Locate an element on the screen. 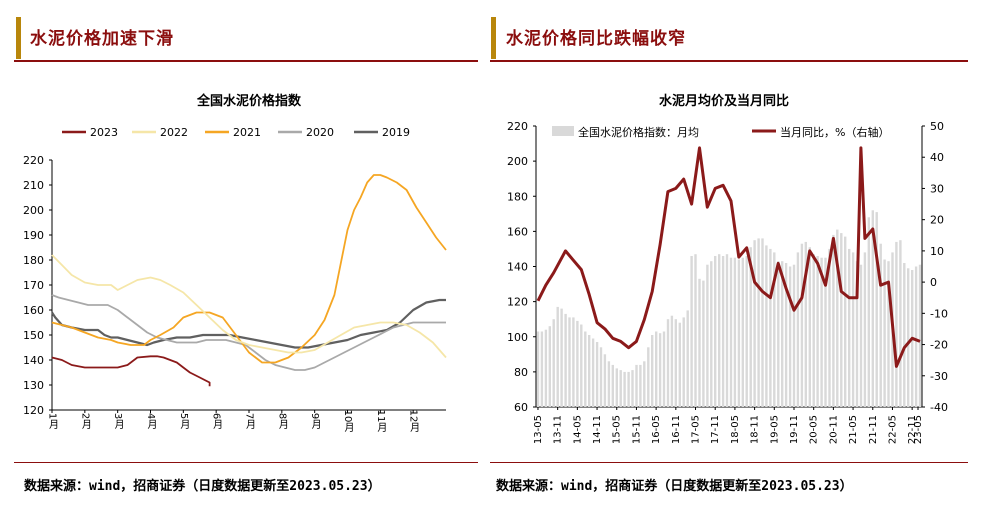 The height and width of the screenshot is (507, 1000). left-x-tick-label: 11月 is located at coordinates (381, 422).